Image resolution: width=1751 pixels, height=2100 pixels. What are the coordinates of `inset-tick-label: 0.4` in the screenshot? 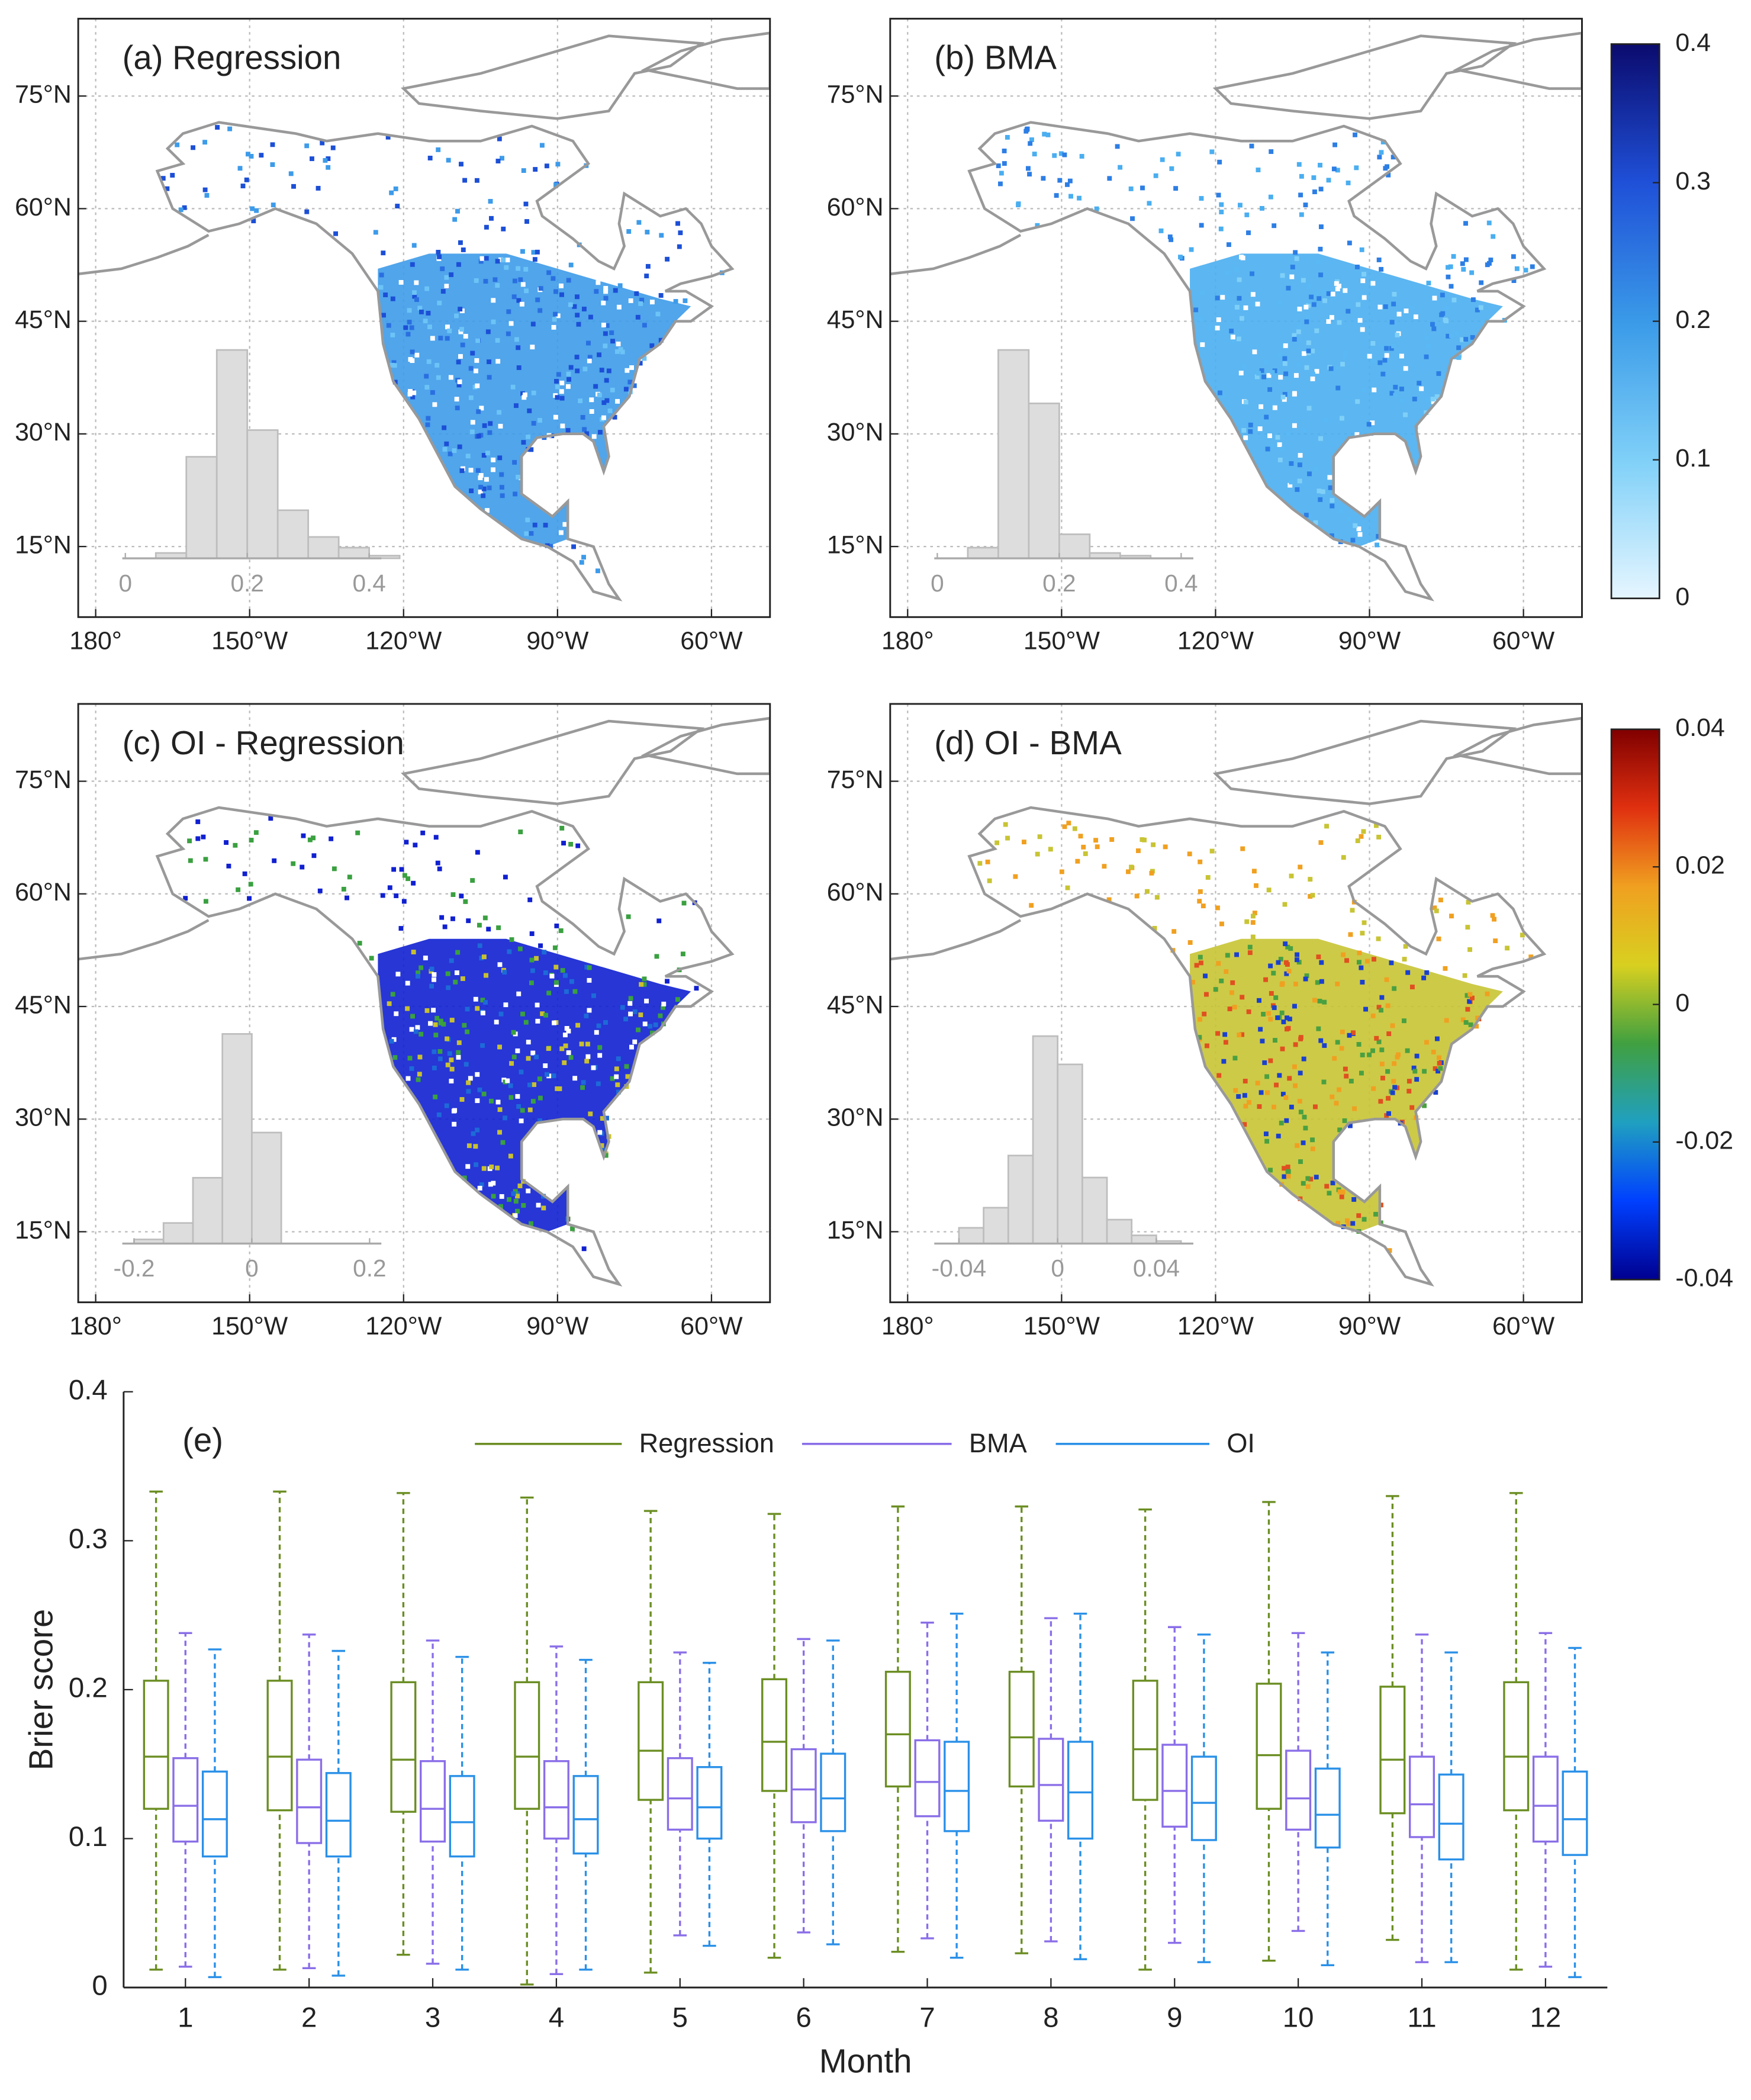 It's located at (1181, 583).